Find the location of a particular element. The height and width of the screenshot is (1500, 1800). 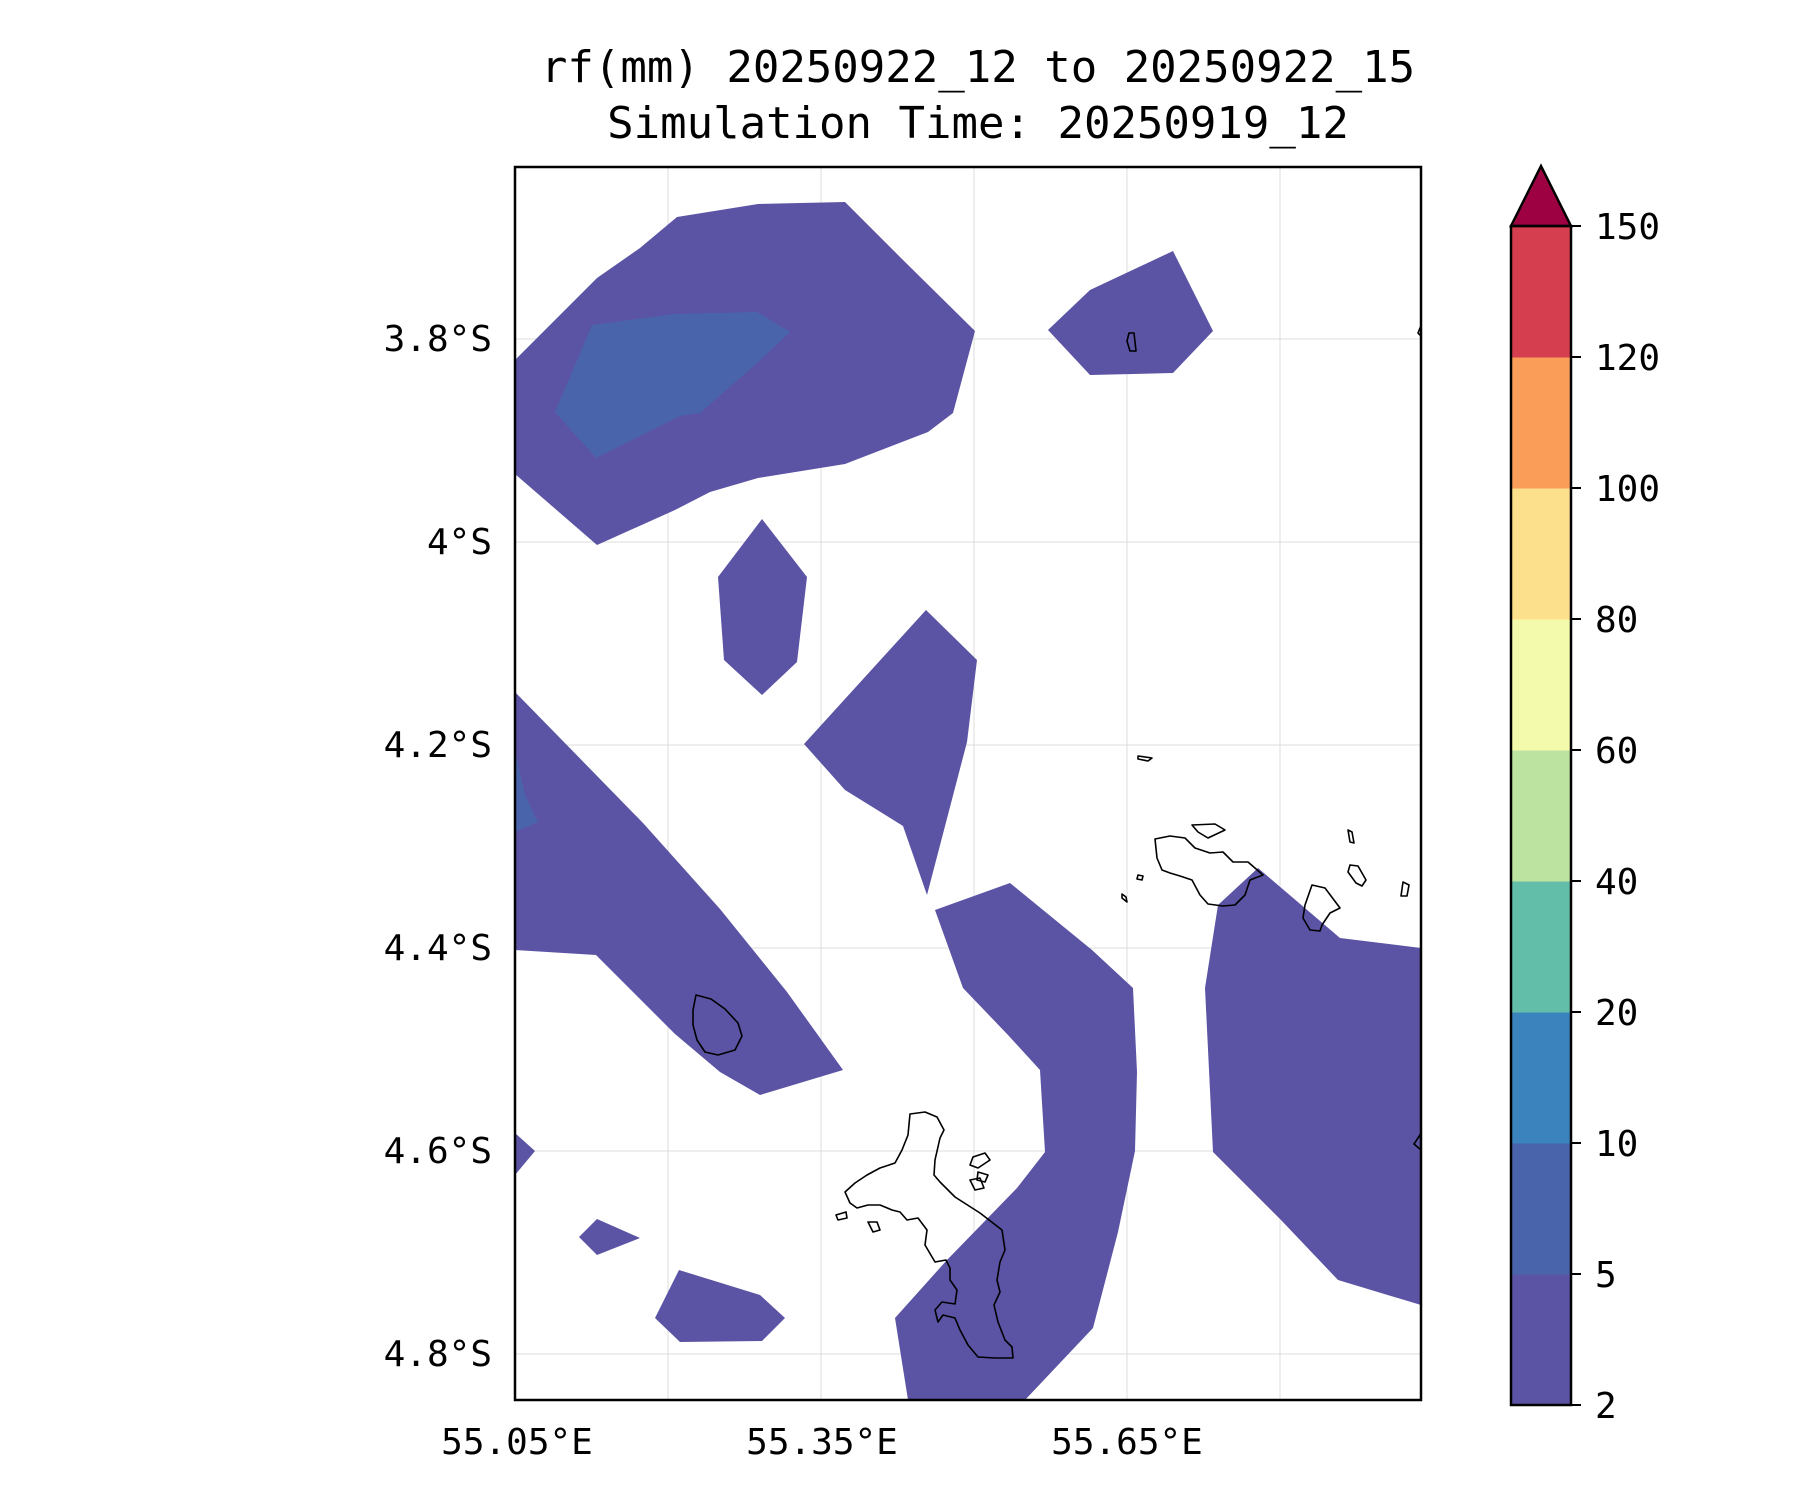

rain-area-southwest-small is located at coordinates (609, 1237).